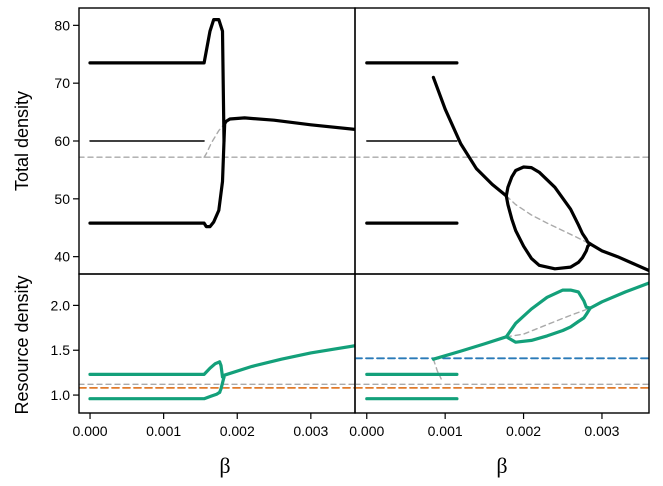 This screenshot has height=486, width=663. I want to click on y-tick-label: 50, so click(62, 199).